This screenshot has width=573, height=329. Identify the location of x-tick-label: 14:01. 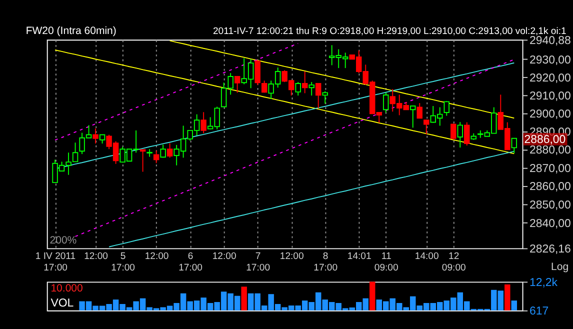
(359, 256).